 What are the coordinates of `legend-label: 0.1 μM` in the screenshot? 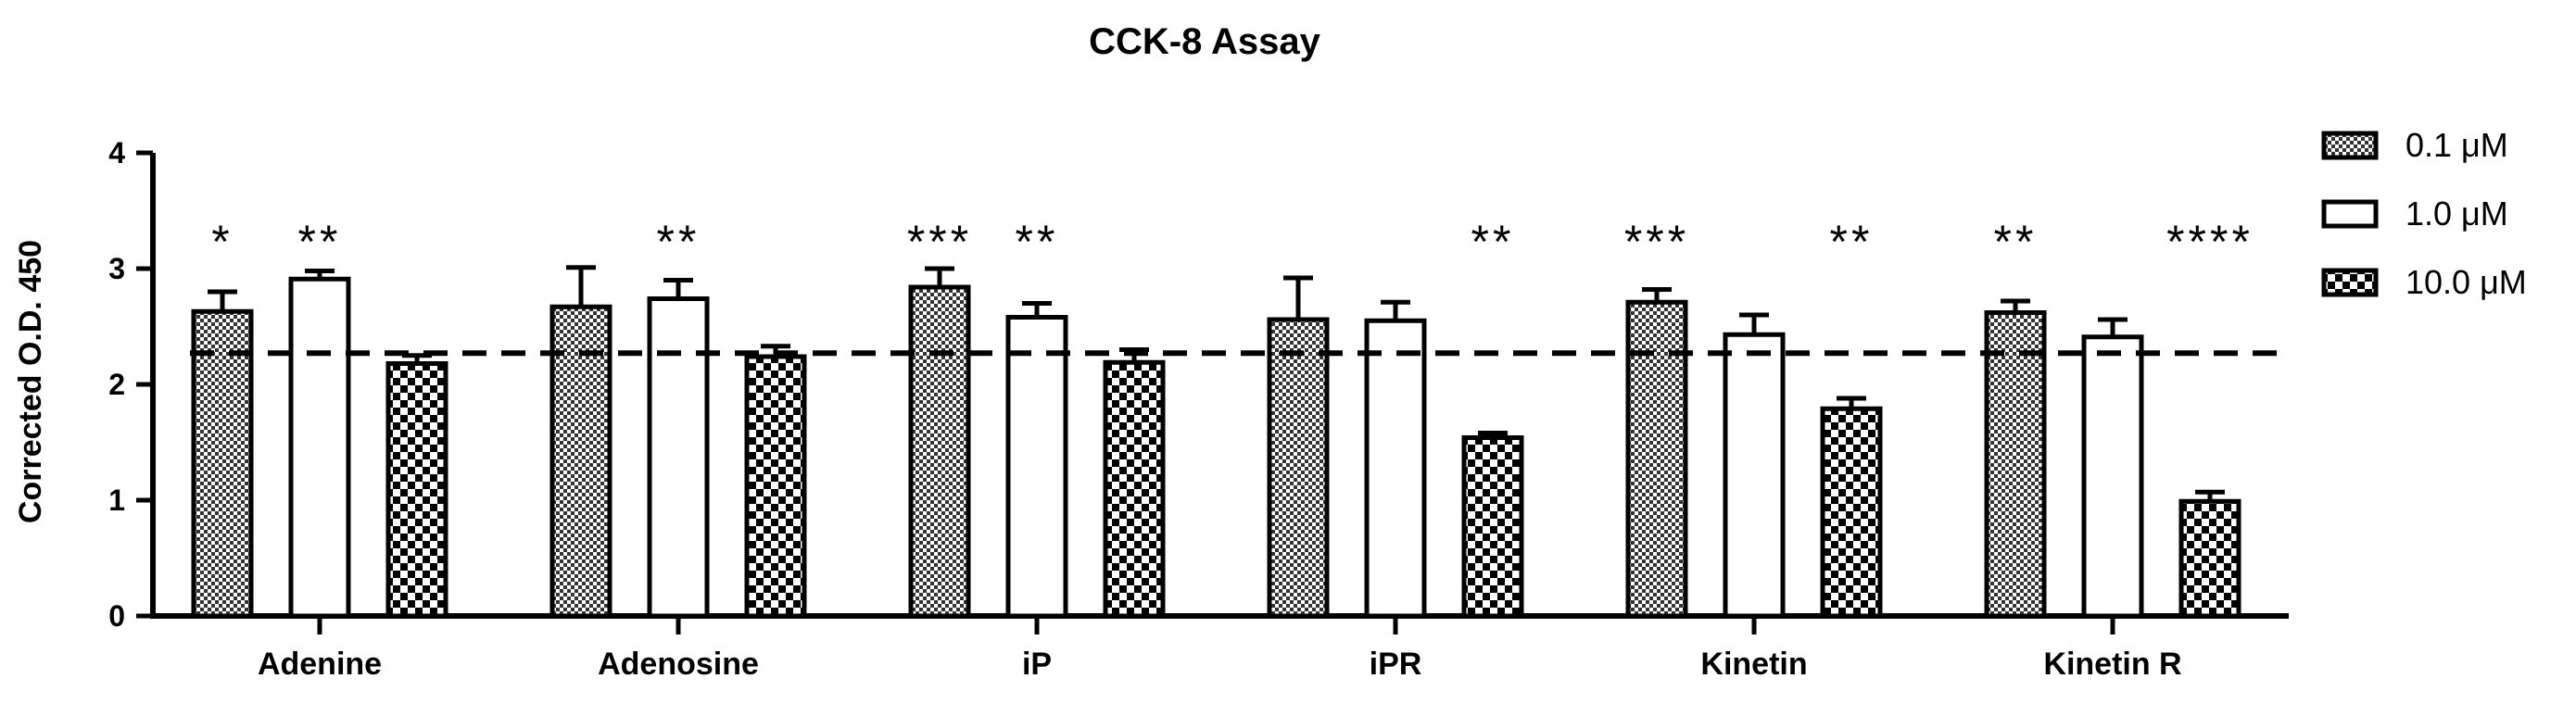 It's located at (2457, 145).